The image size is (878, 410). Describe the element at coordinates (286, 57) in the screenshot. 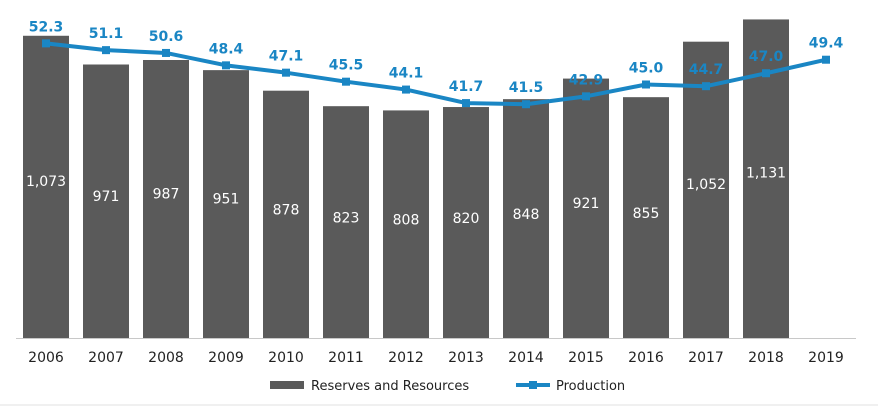

I see `production-value-label-2010: 47.1` at that location.